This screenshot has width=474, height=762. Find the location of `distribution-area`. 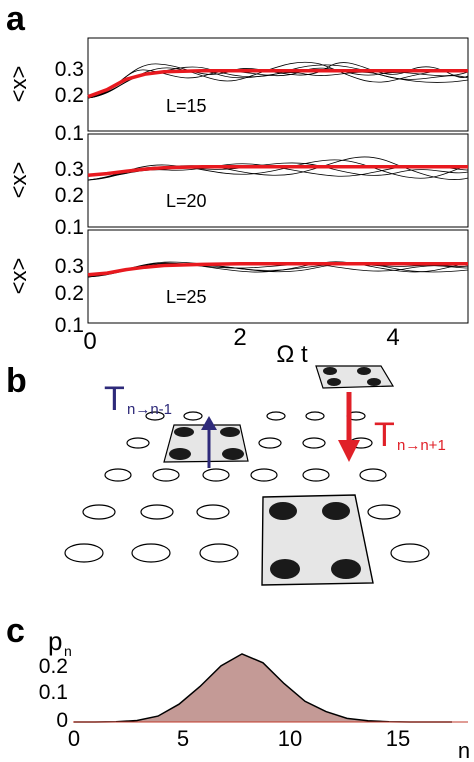

distribution-area is located at coordinates (263, 687).